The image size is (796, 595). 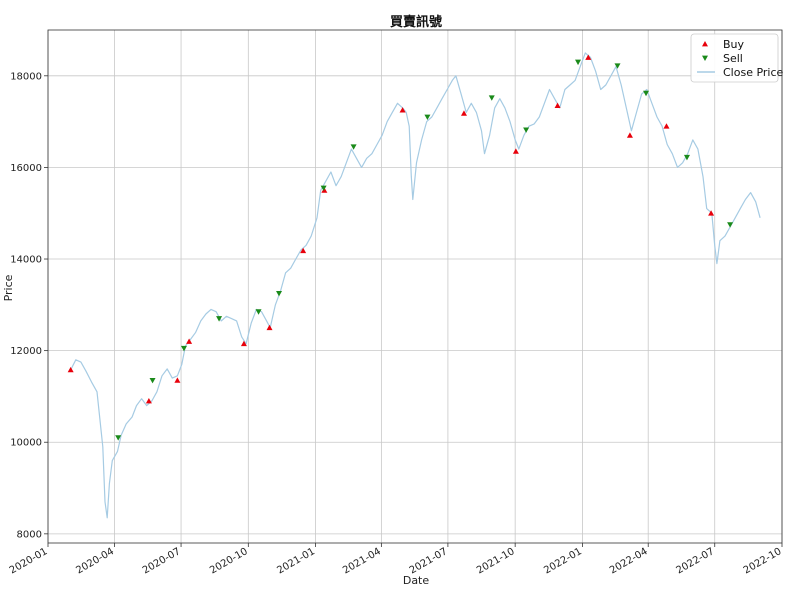 What do you see at coordinates (26, 260) in the screenshot?
I see `y-tick-label: 14000` at bounding box center [26, 260].